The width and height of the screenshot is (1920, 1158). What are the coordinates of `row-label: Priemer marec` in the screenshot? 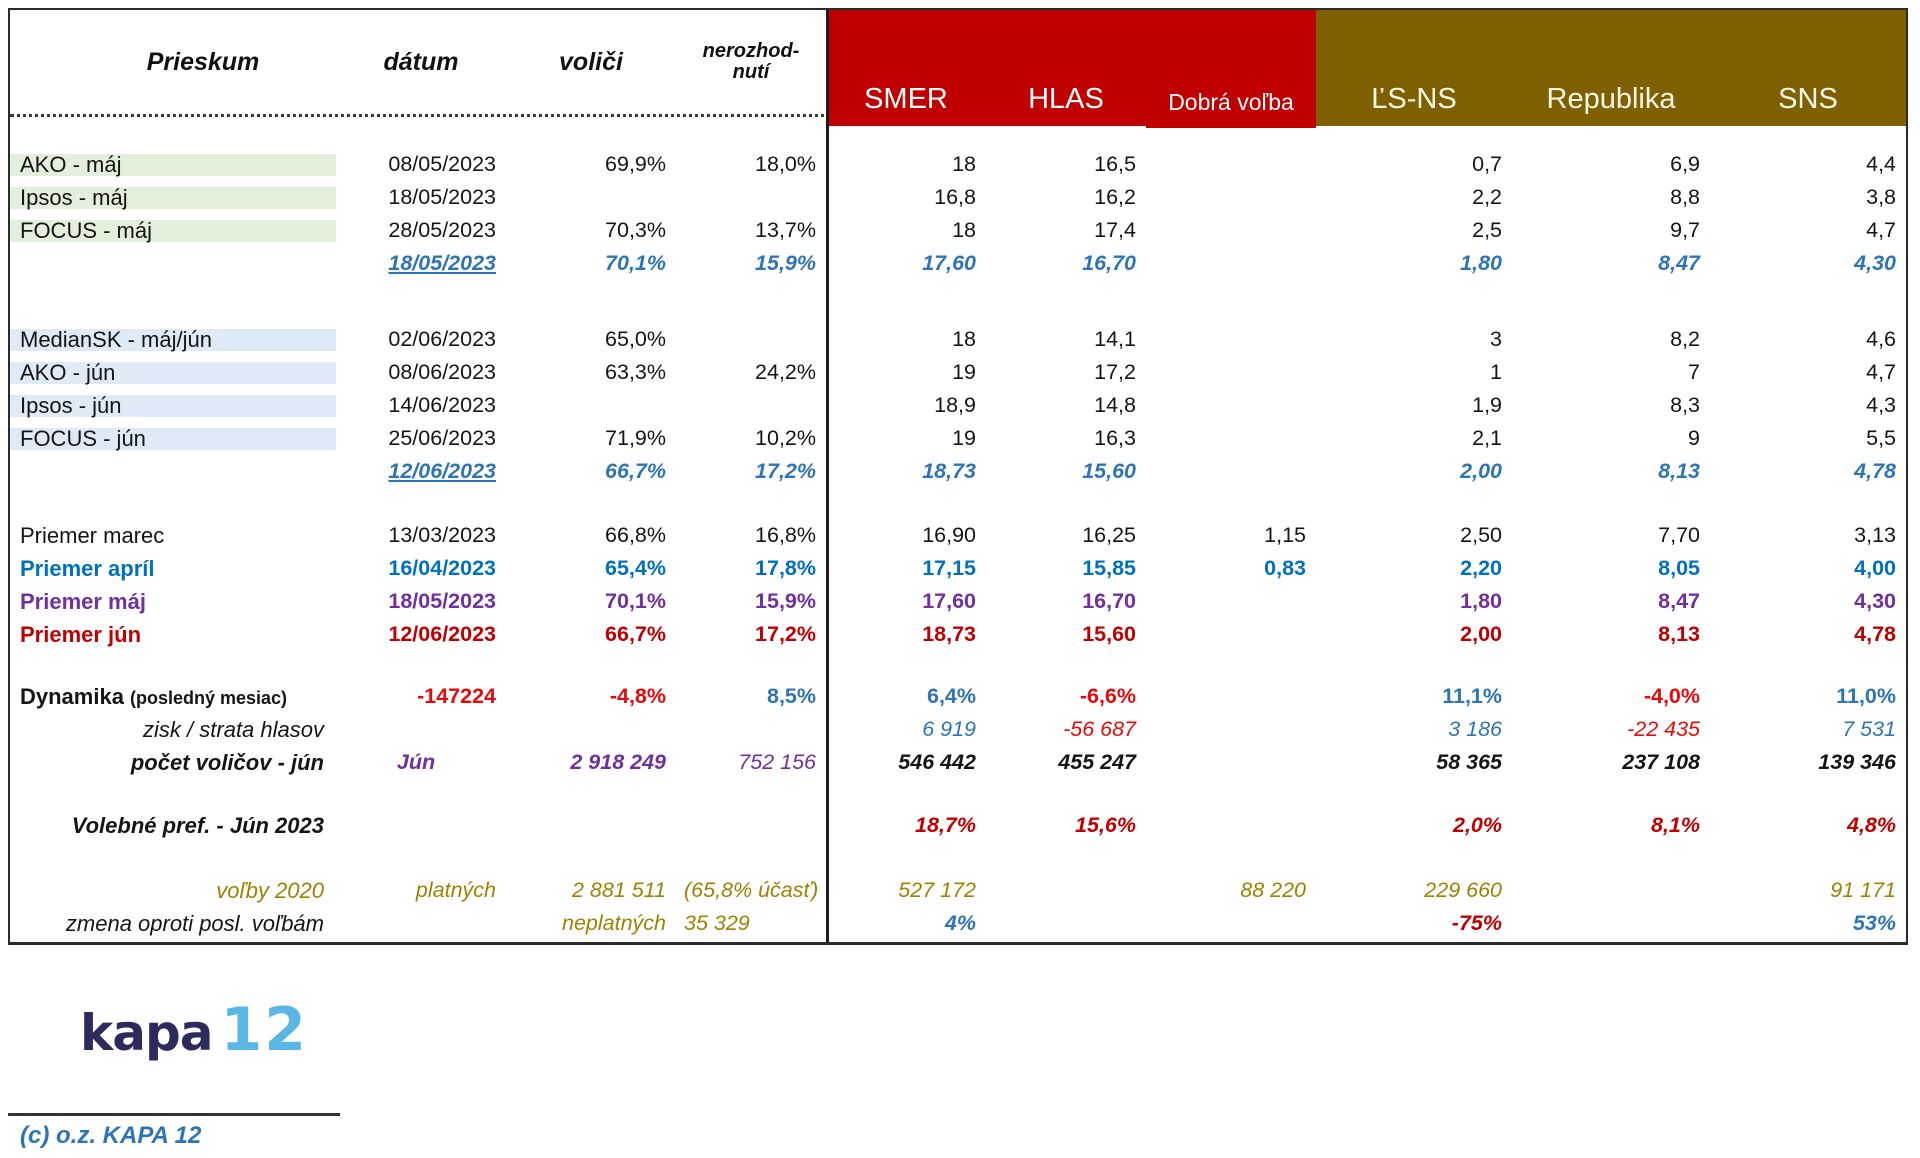 It's located at (173, 535).